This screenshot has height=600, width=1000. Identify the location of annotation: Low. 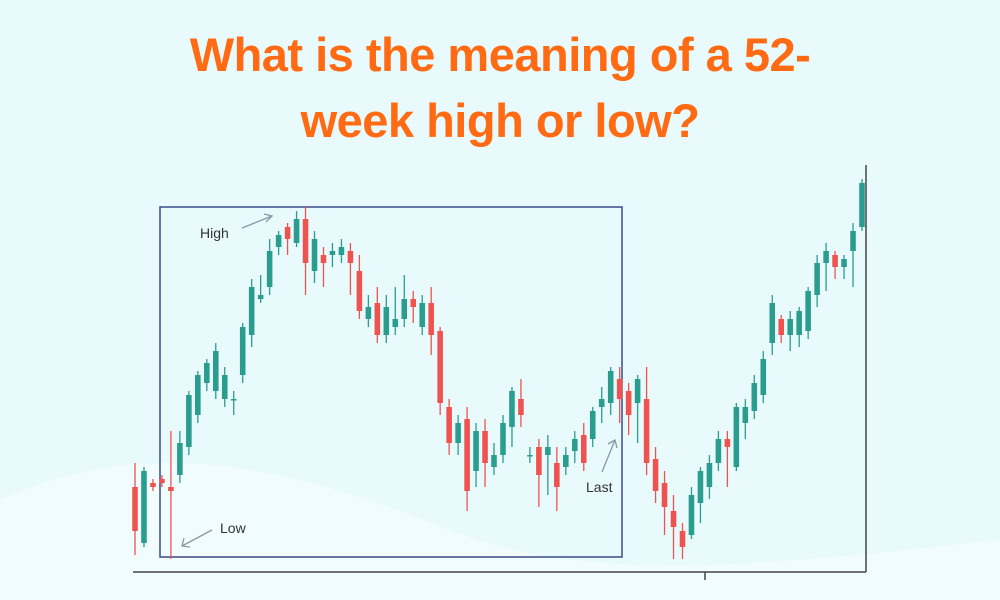
(233, 528).